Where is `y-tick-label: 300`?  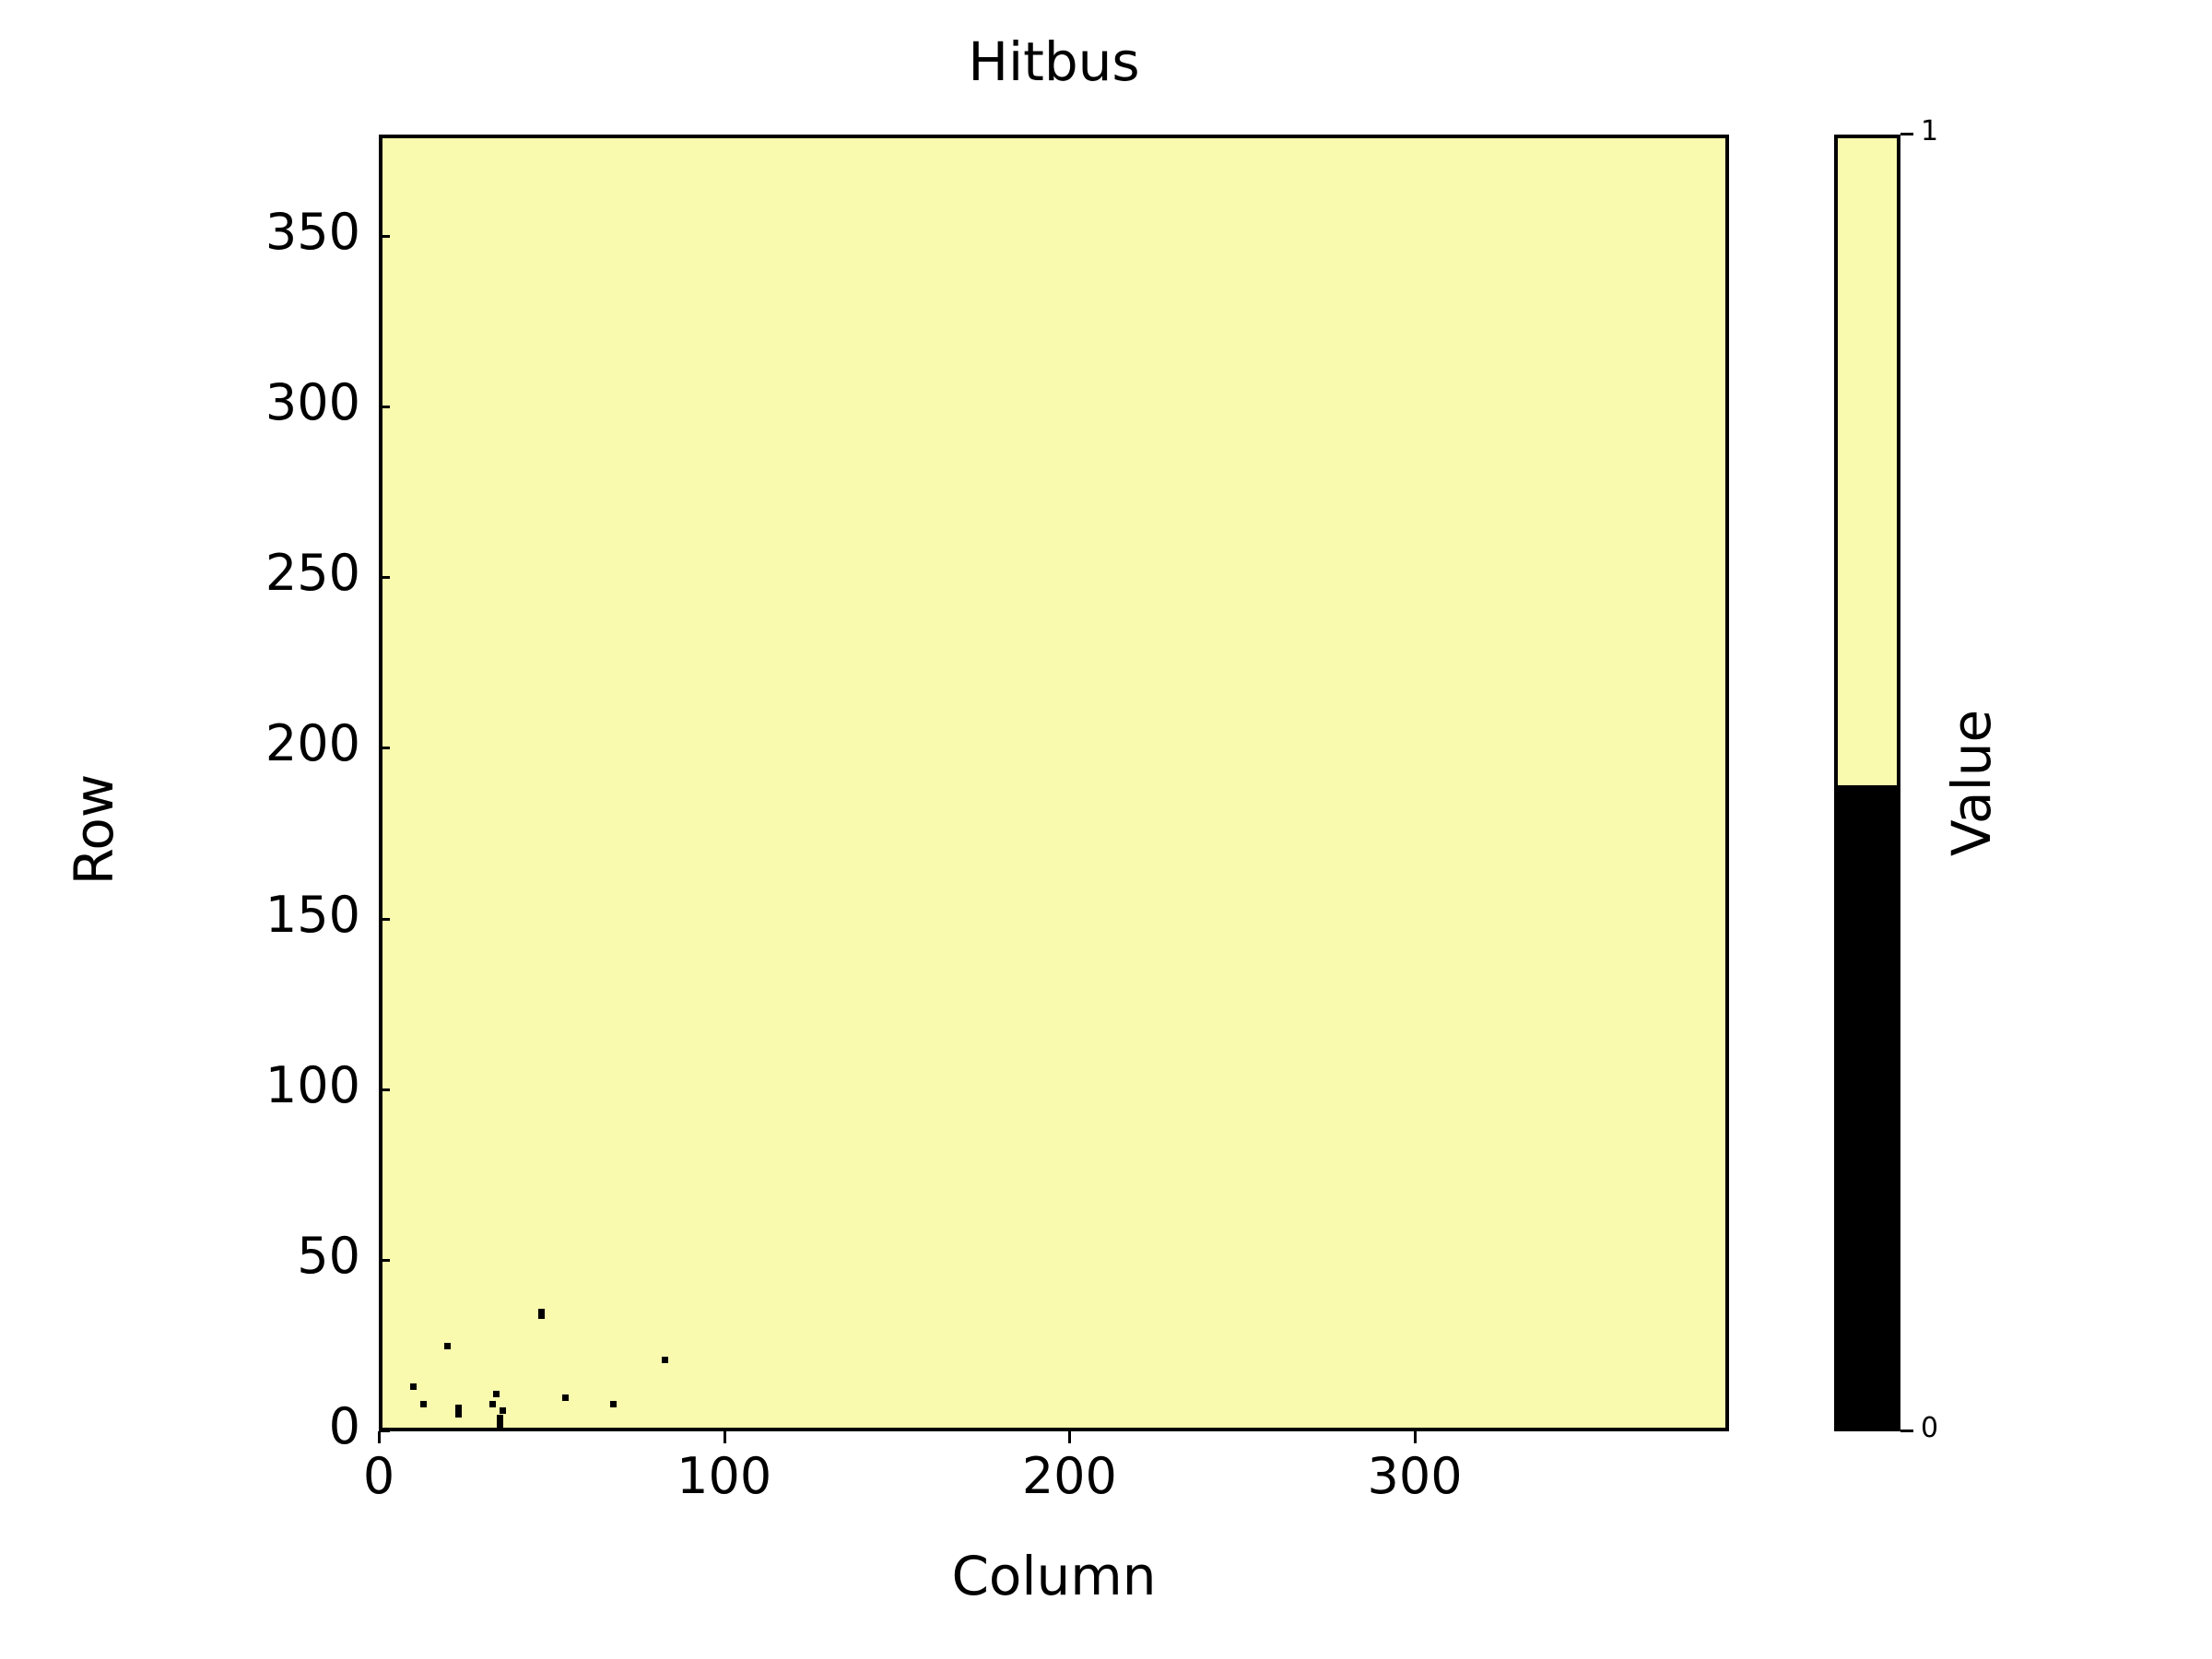 y-tick-label: 300 is located at coordinates (312, 402).